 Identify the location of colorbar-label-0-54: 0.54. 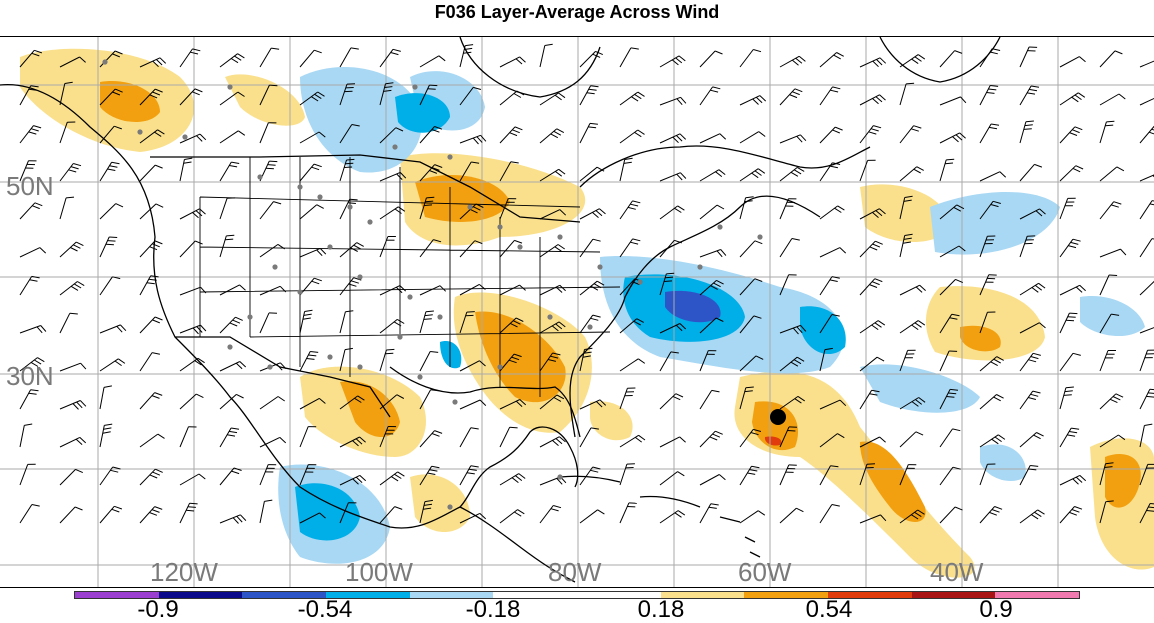
(829, 610).